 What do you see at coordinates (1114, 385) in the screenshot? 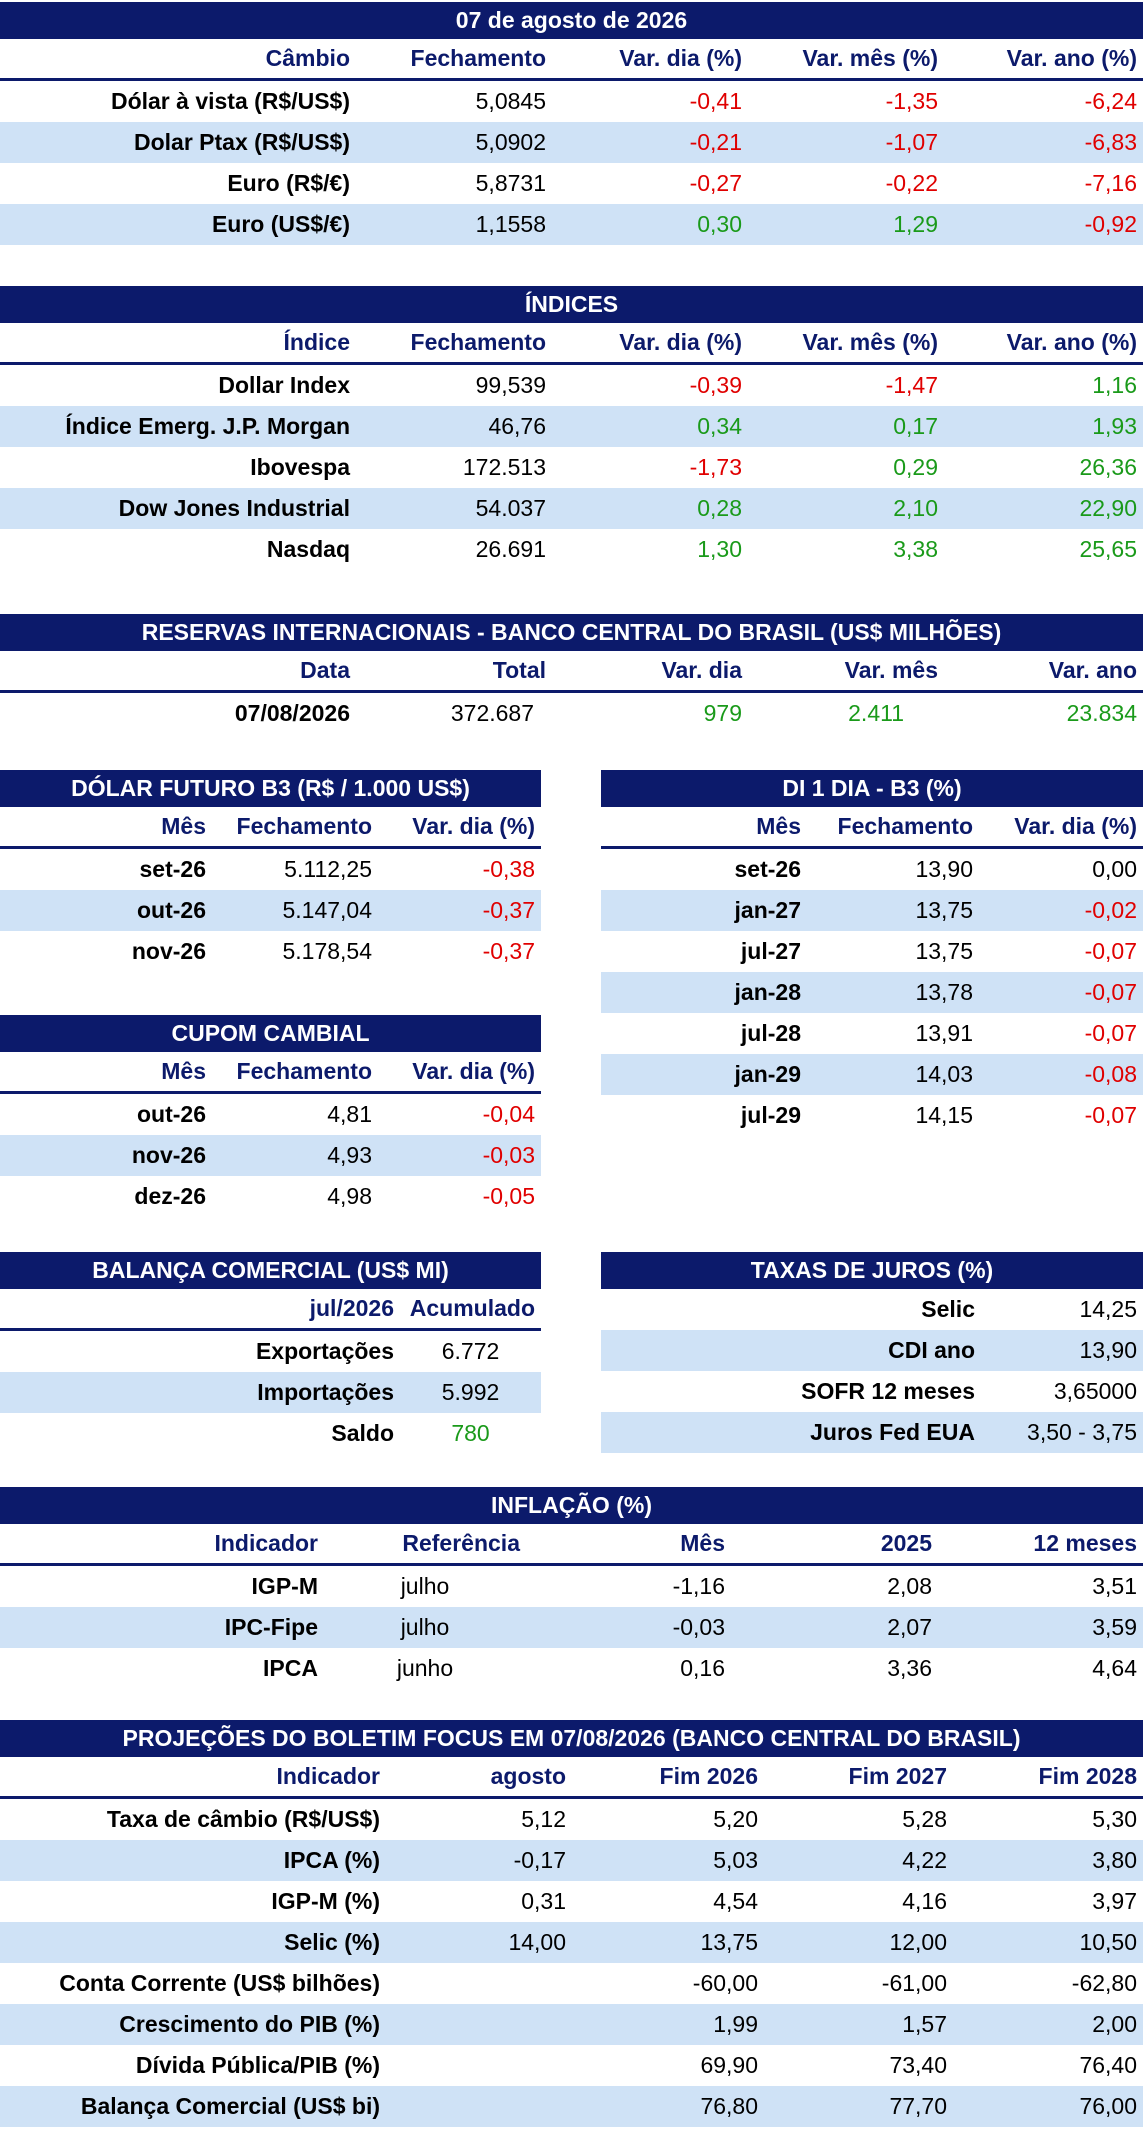
I see `year-change: 1,16` at bounding box center [1114, 385].